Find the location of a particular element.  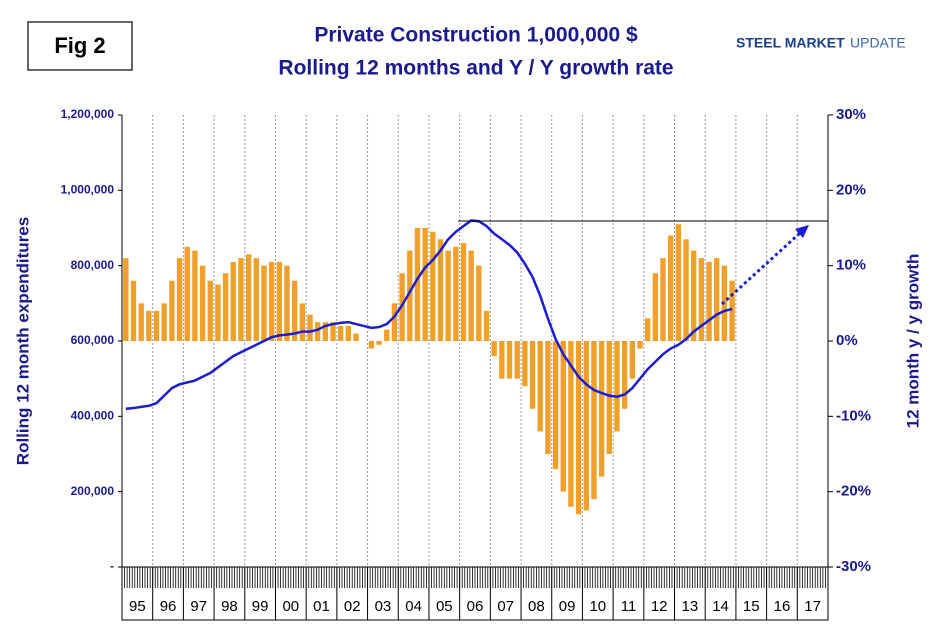

y-axis-label: Rolling 12 month expenditures is located at coordinates (22, 341).